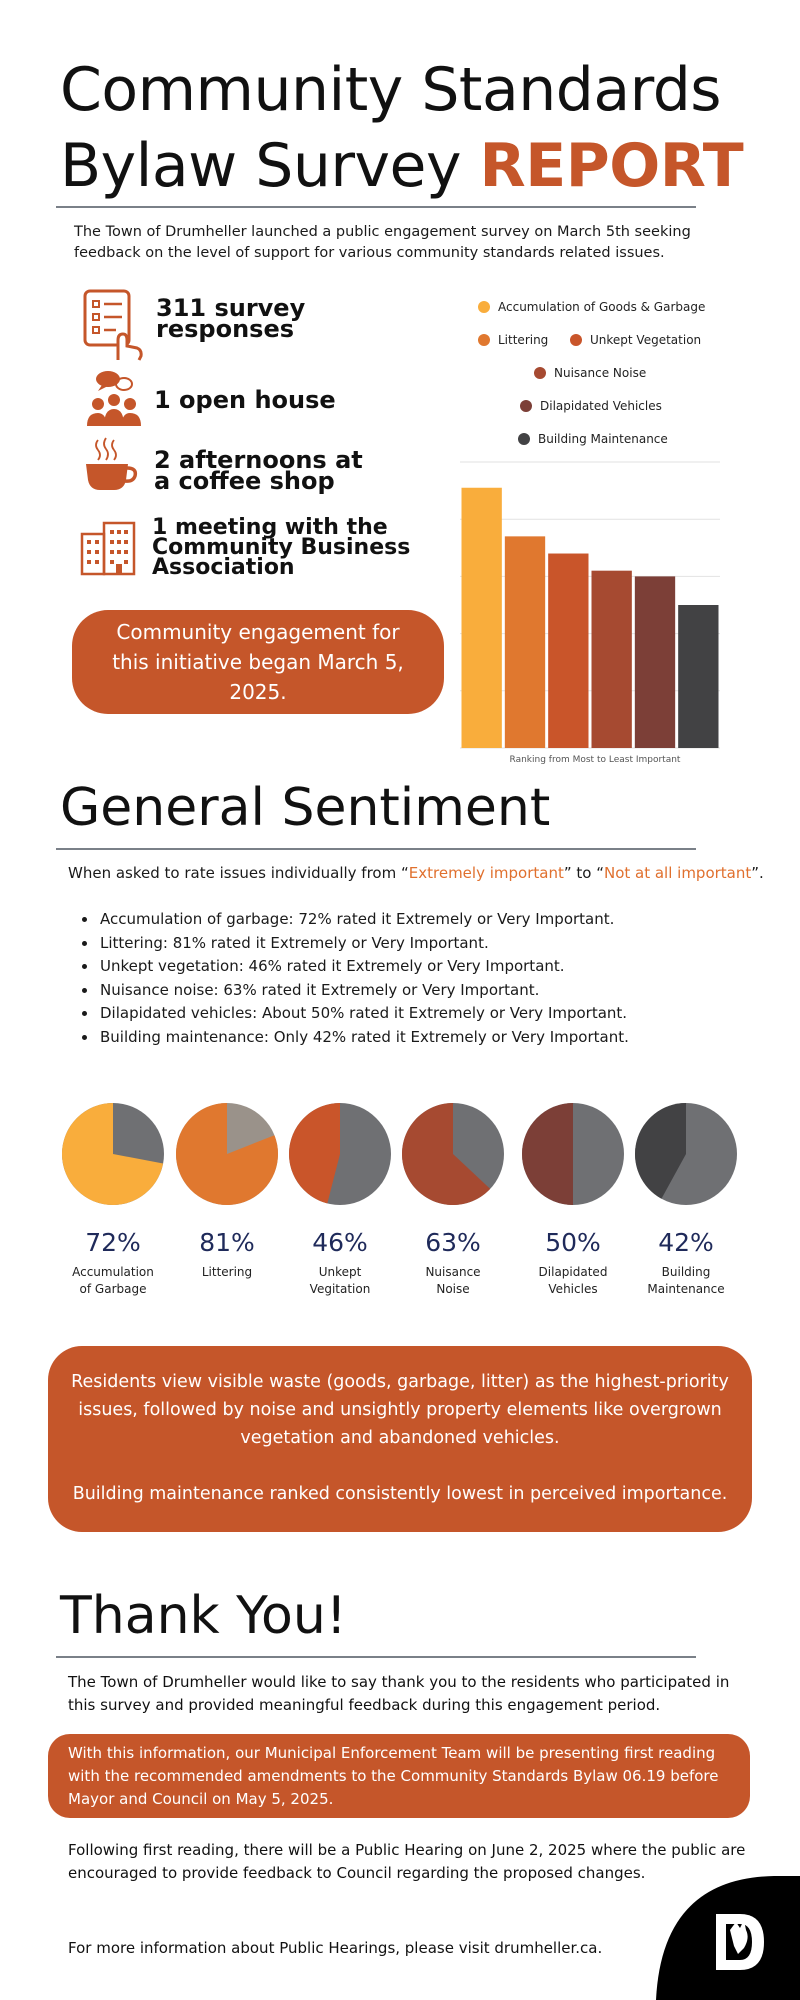 Image resolution: width=800 pixels, height=2000 pixels. What do you see at coordinates (453, 1280) in the screenshot?
I see `pie-label: Nuisance Noise` at bounding box center [453, 1280].